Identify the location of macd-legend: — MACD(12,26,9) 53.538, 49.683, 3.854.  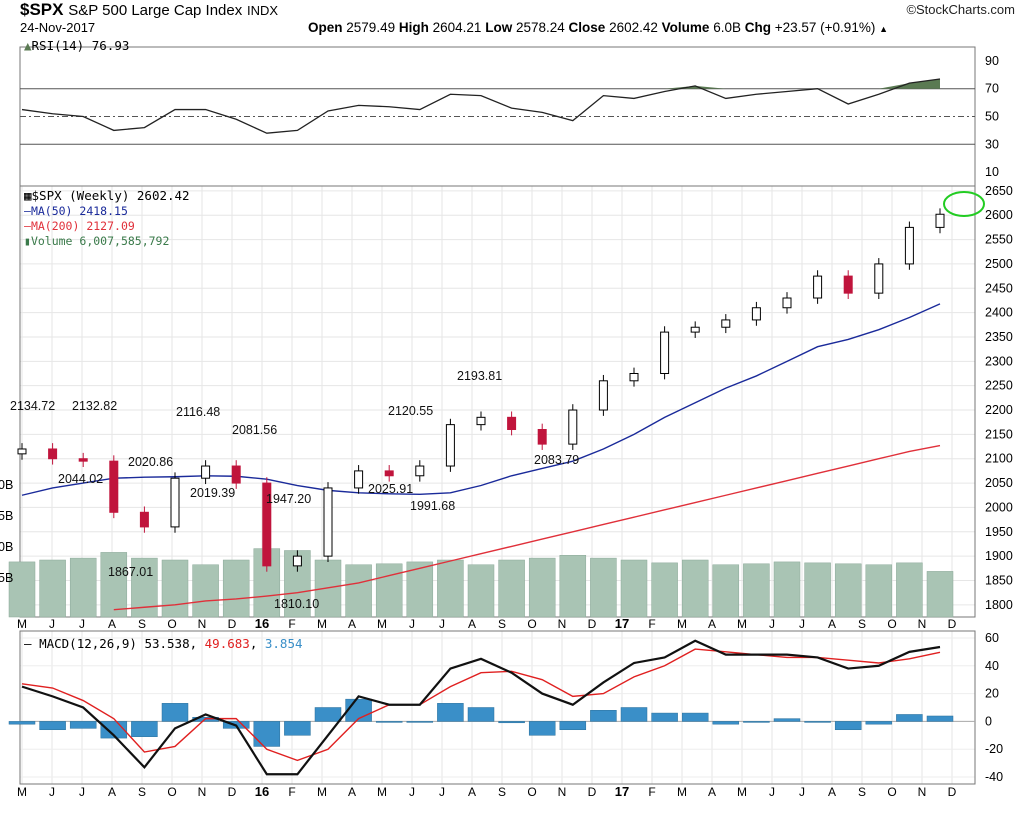
(163, 643).